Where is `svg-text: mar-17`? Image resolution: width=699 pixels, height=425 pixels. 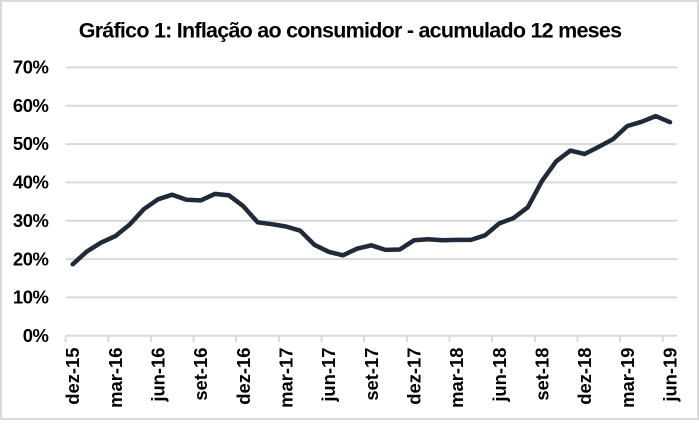 svg-text: mar-17 is located at coordinates (286, 378).